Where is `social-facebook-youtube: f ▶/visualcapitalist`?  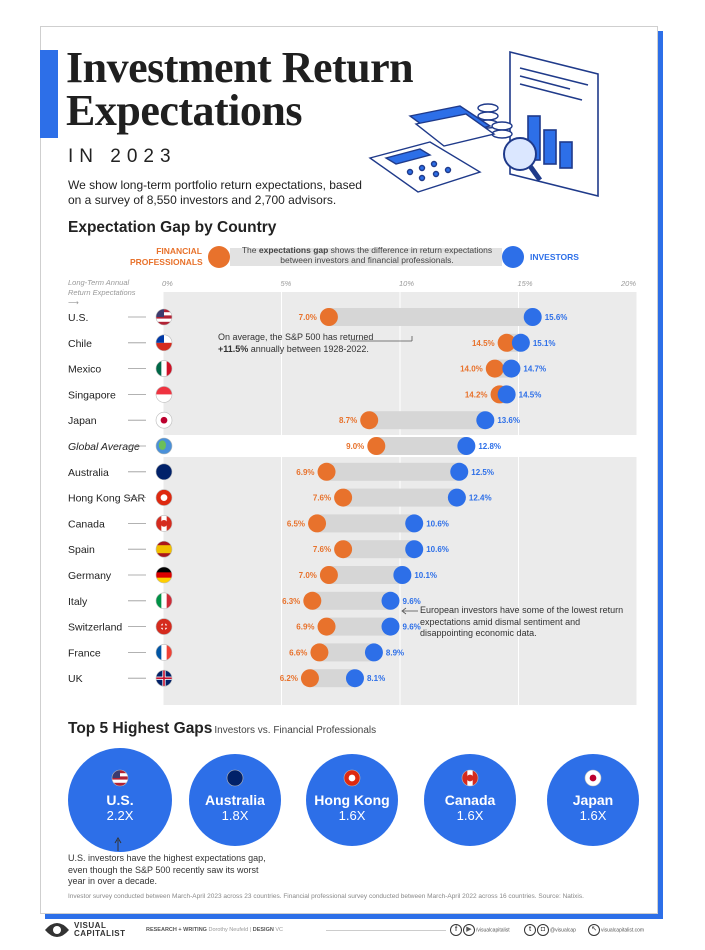 social-facebook-youtube: f ▶/visualcapitalist is located at coordinates (480, 931).